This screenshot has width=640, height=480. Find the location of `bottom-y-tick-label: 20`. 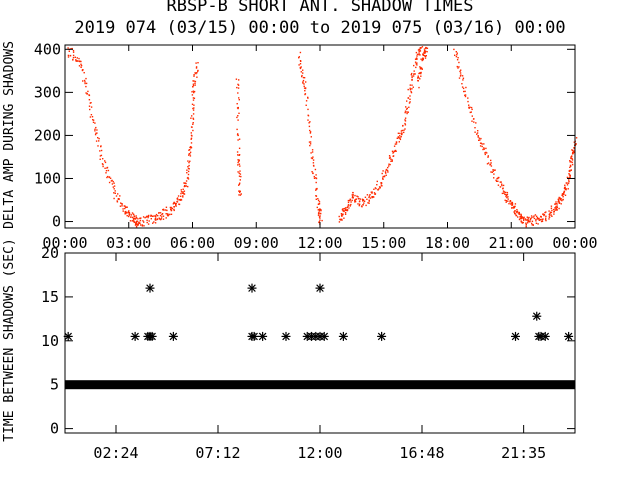

bottom-y-tick-label: 20 is located at coordinates (50, 253).